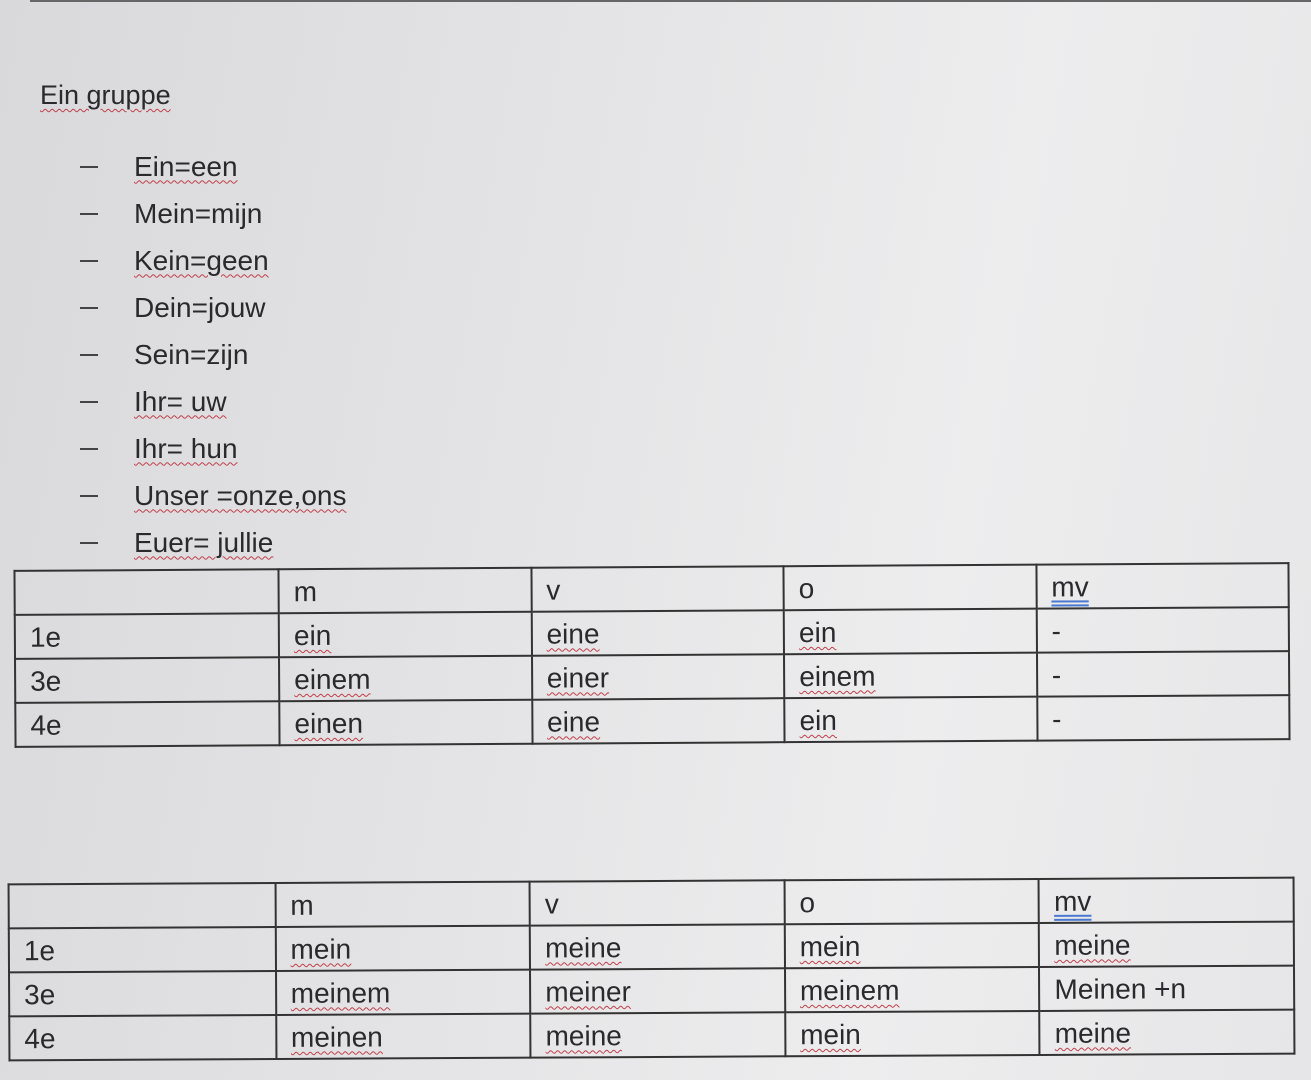 The width and height of the screenshot is (1311, 1080). I want to click on list-item: Ein=een, so click(213, 166).